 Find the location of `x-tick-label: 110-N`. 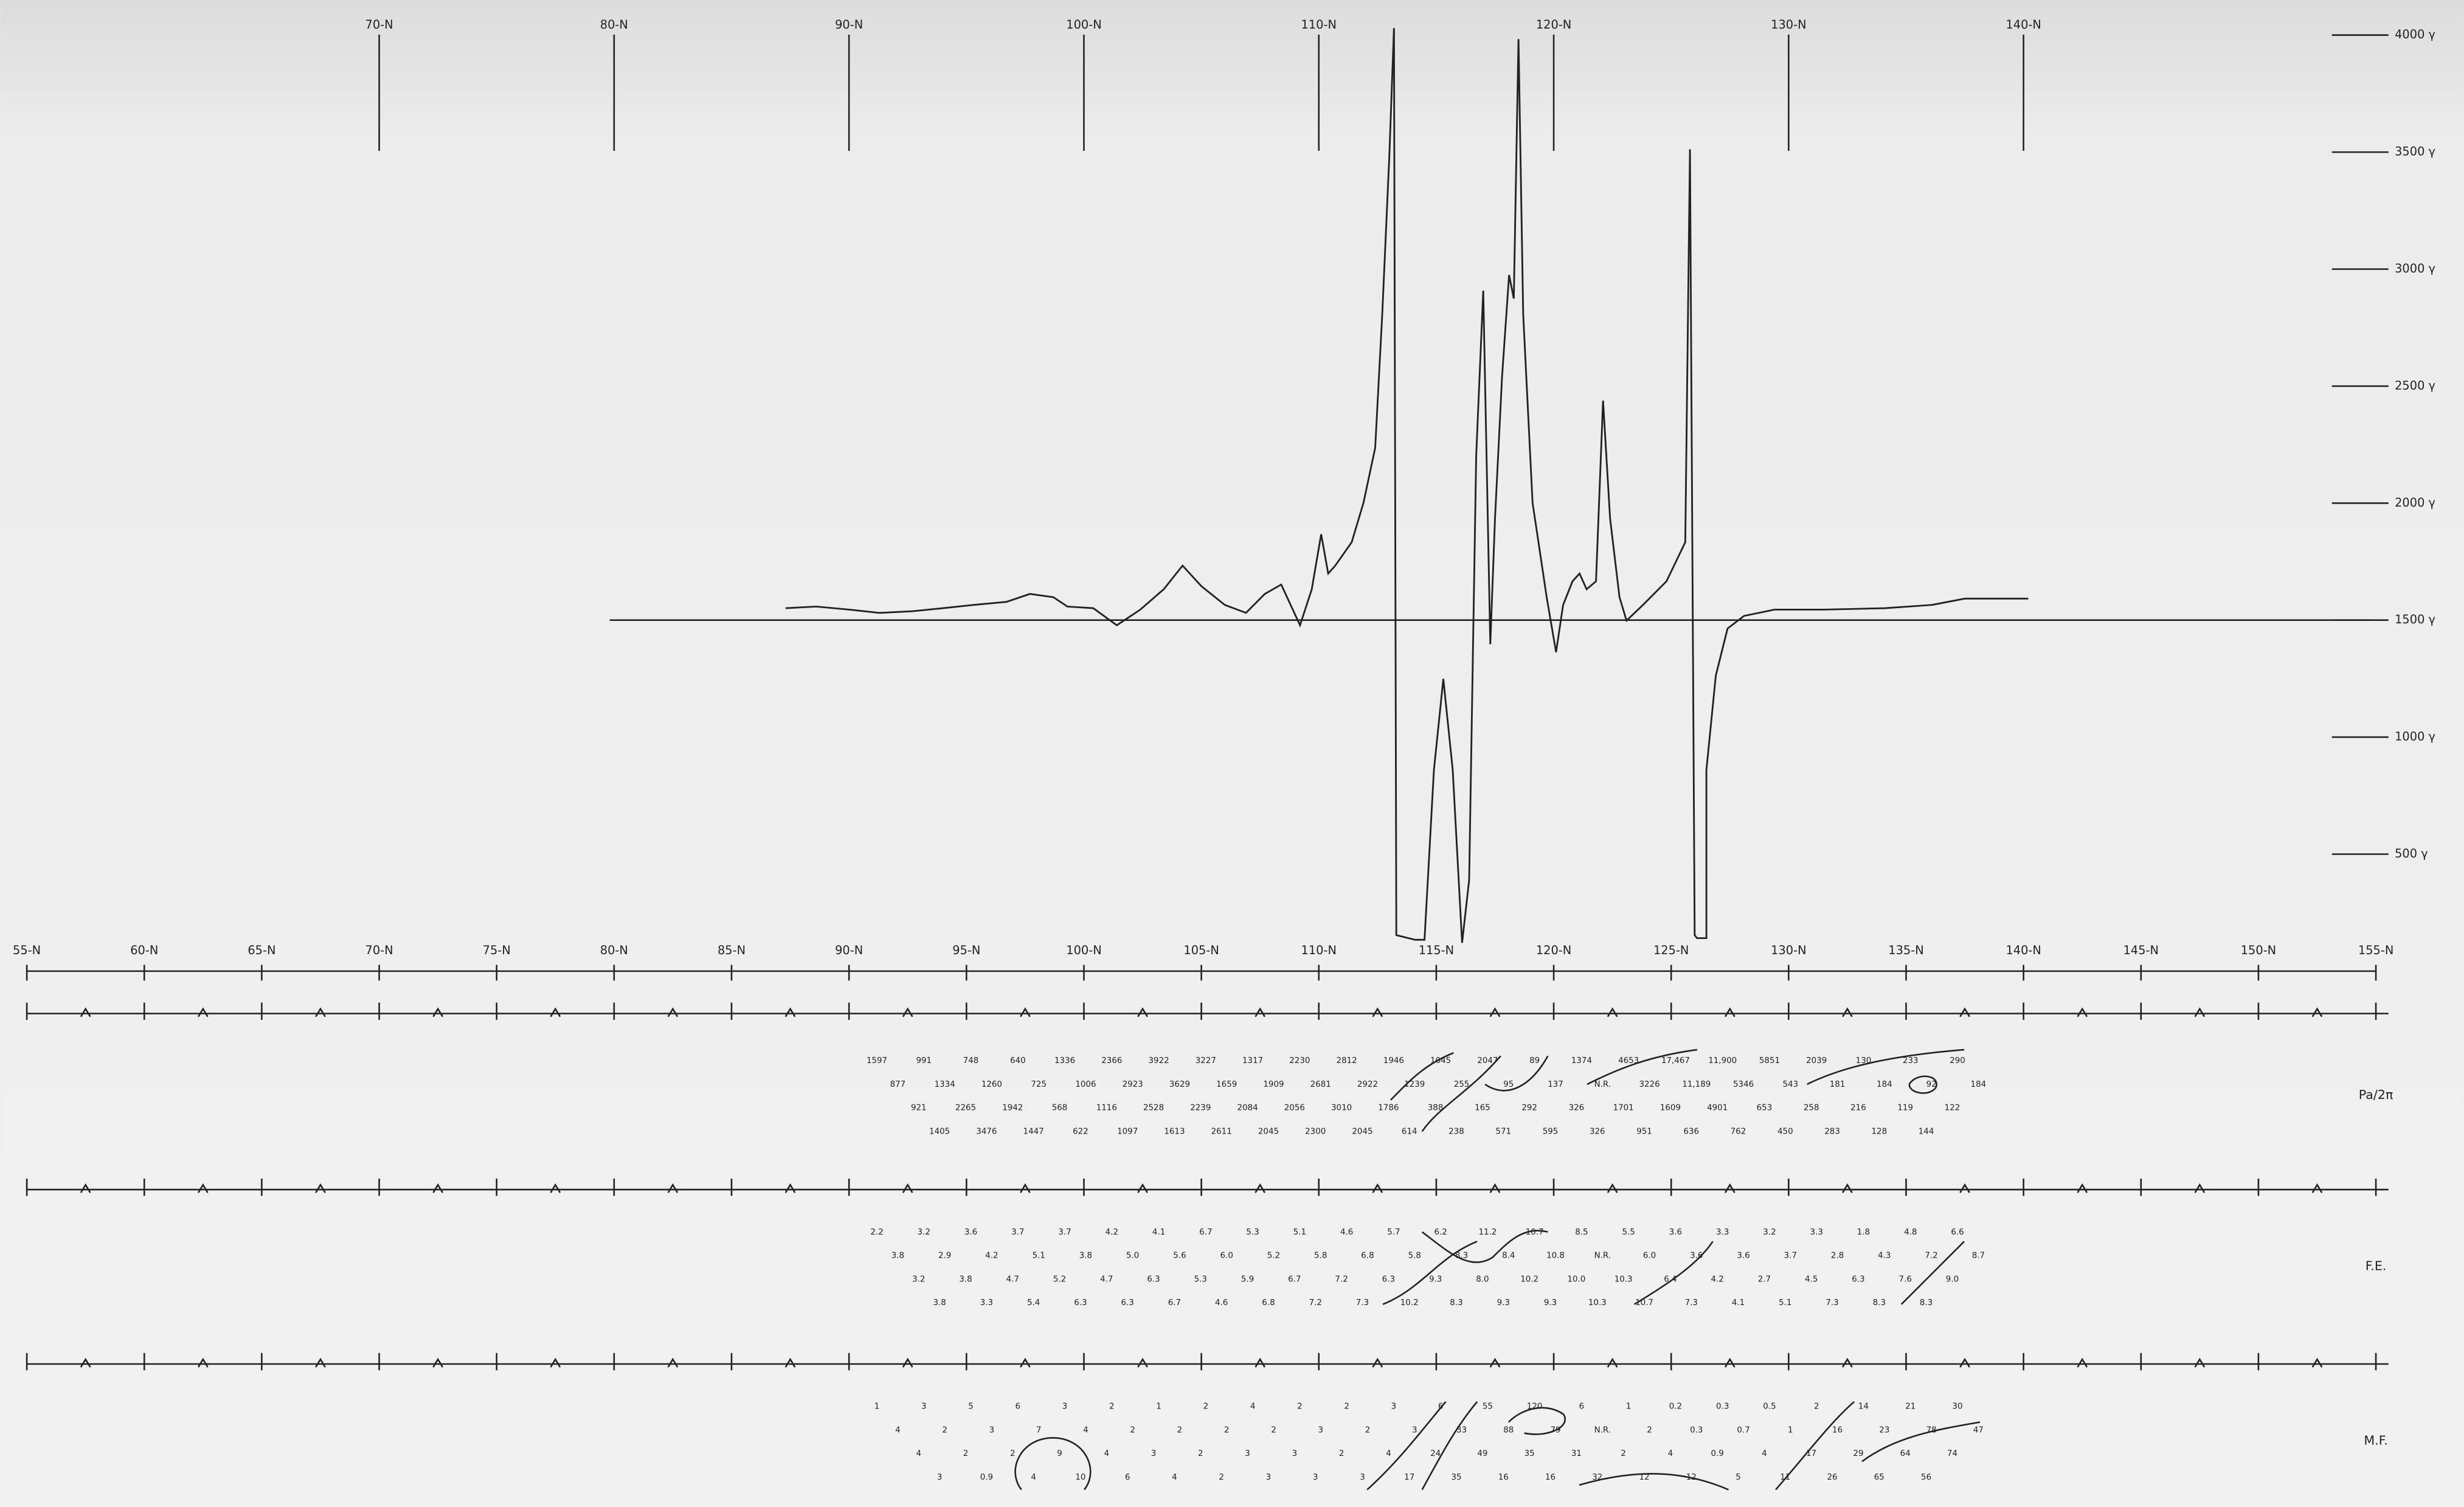

x-tick-label: 110-N is located at coordinates (1319, 950).